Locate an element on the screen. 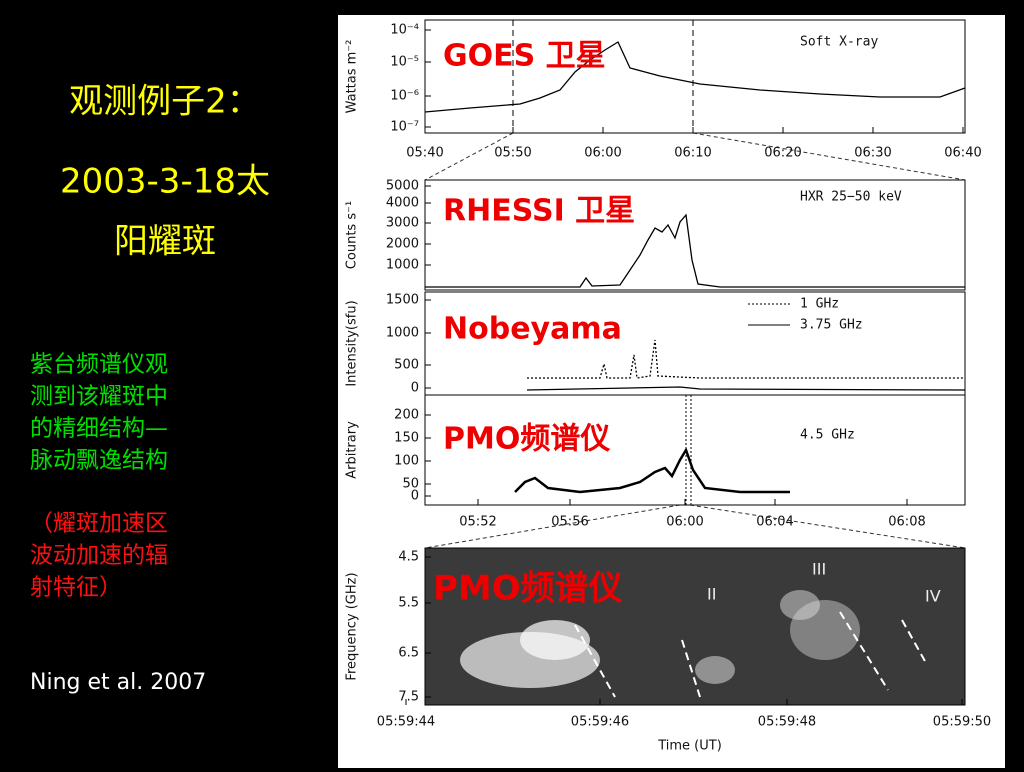 The image size is (1024, 772). panel-label: GOES 卫星 is located at coordinates (524, 56).